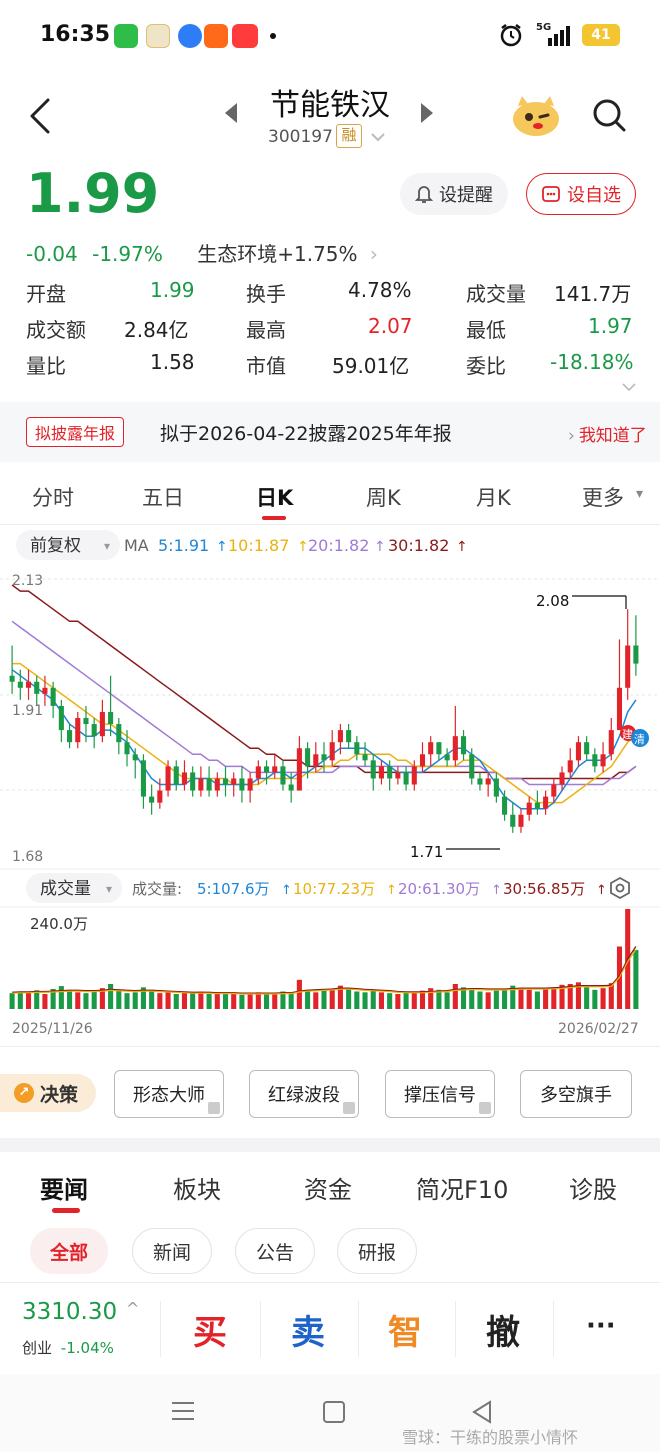 The image size is (660, 1452). I want to click on stat-value: 4.78%, so click(380, 290).